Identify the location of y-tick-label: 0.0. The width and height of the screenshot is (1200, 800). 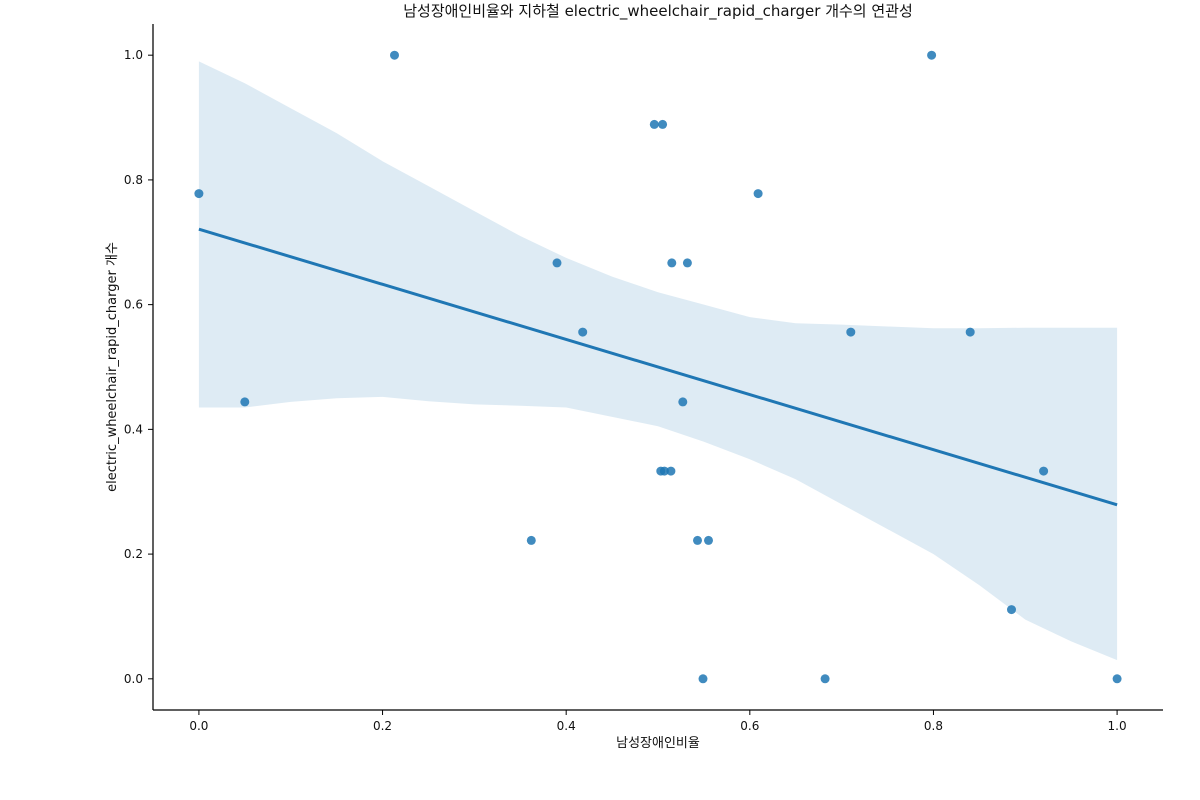
(133, 679).